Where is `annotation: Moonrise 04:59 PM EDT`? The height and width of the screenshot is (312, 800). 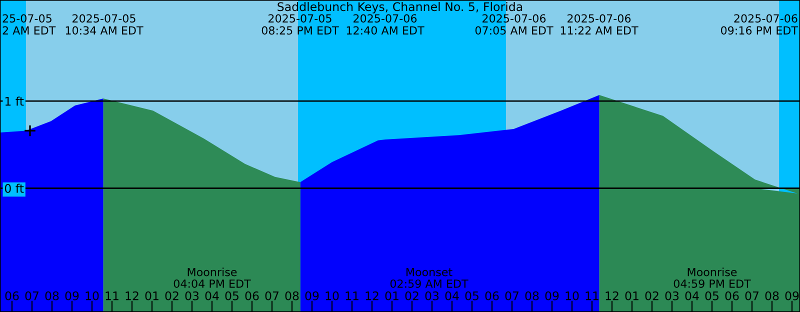 annotation: Moonrise 04:59 PM EDT is located at coordinates (712, 278).